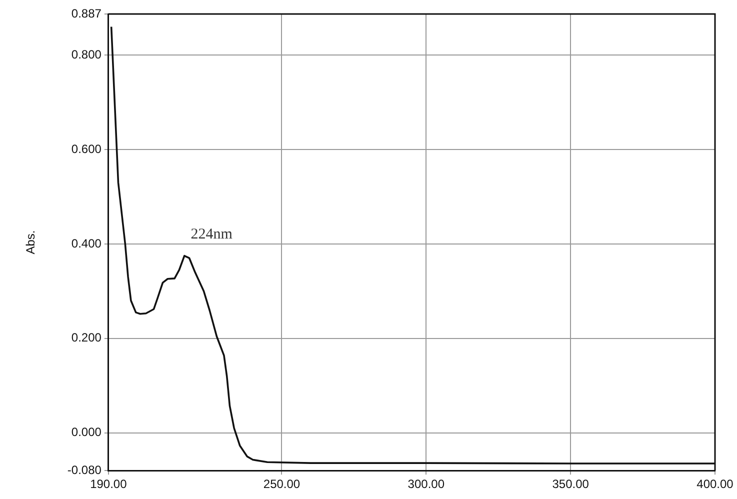 This screenshot has height=499, width=737. What do you see at coordinates (211, 234) in the screenshot?
I see `annotation: 224nm` at bounding box center [211, 234].